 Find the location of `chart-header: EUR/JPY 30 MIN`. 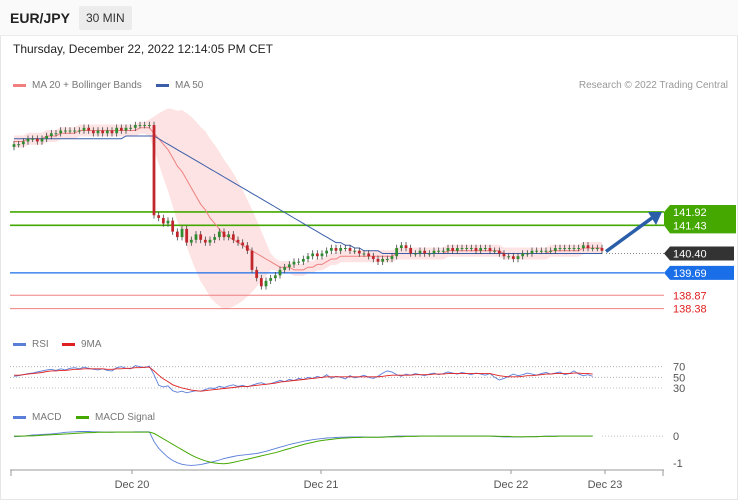

chart-header: EUR/JPY 30 MIN is located at coordinates (369, 18).